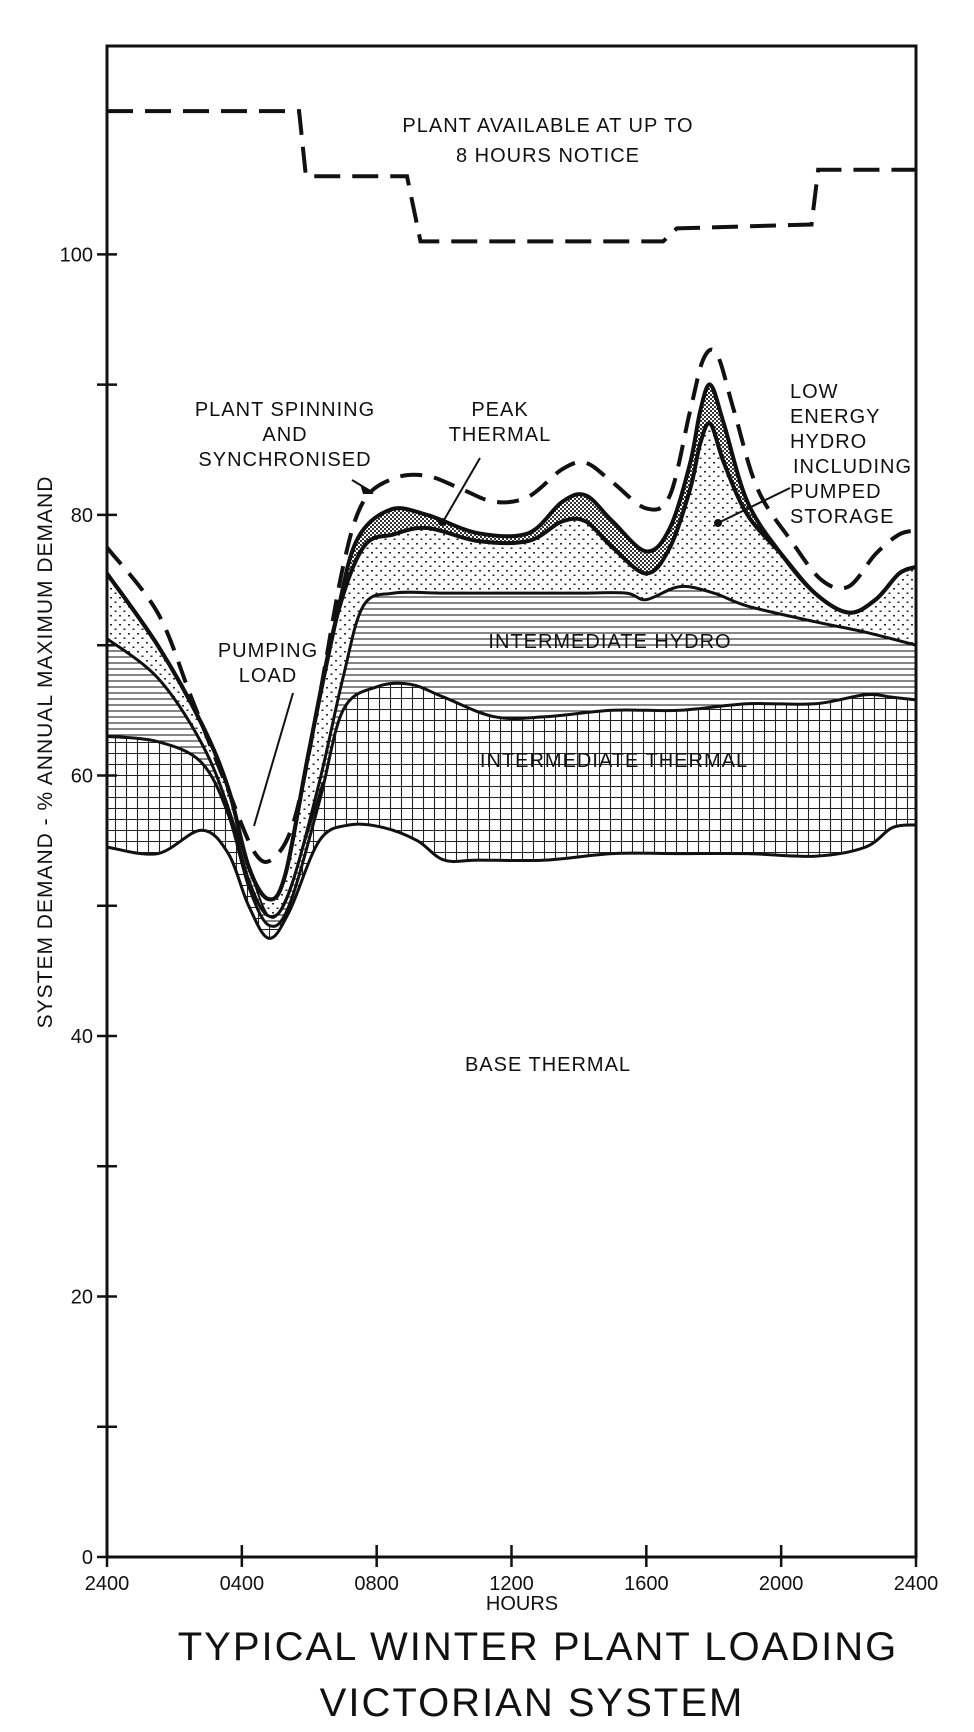  What do you see at coordinates (500, 435) in the screenshot?
I see `annotation-line: THERMAL` at bounding box center [500, 435].